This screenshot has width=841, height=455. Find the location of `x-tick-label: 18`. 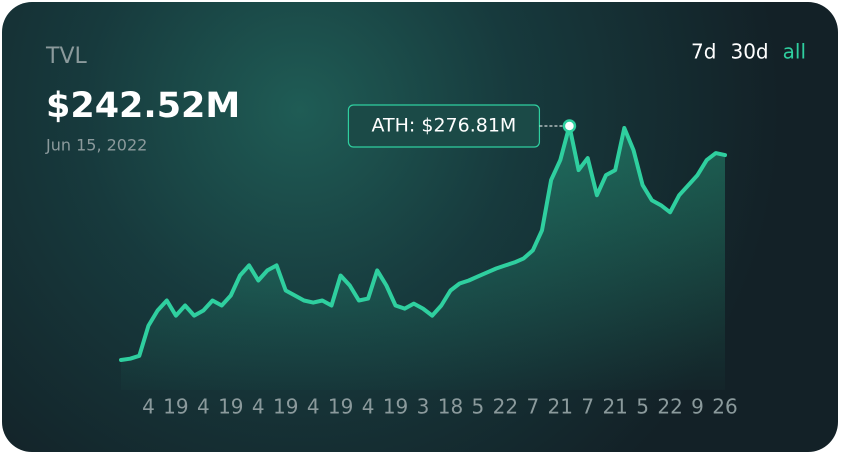

x-tick-label: 18 is located at coordinates (450, 407).